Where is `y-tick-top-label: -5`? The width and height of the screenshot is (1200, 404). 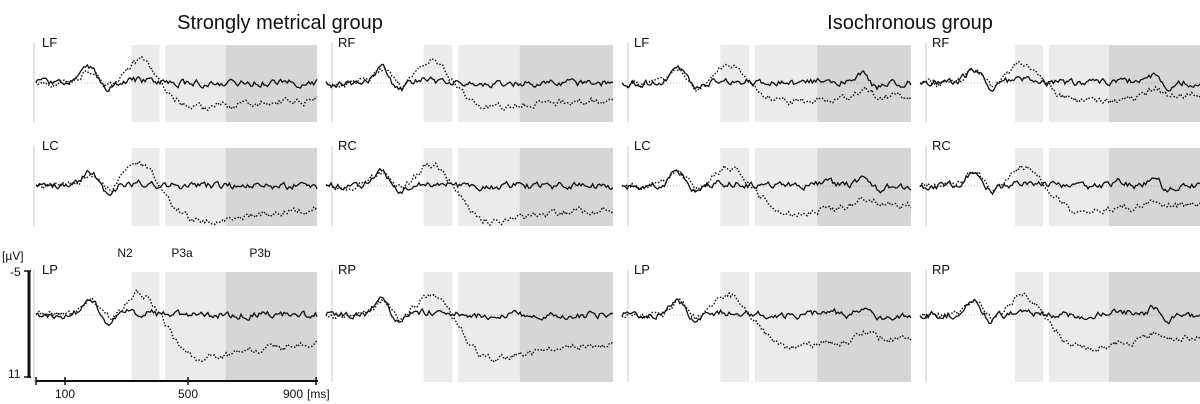
y-tick-top-label: -5 is located at coordinates (15, 272).